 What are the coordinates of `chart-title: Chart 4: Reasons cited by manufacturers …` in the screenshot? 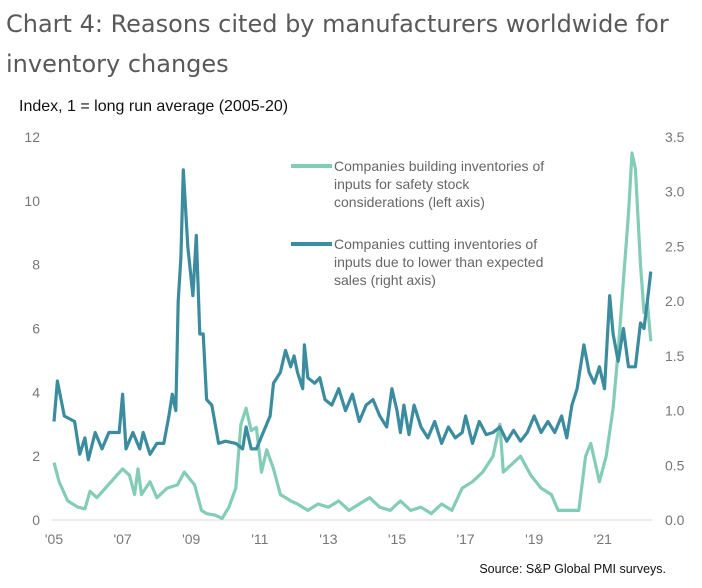 It's located at (337, 44).